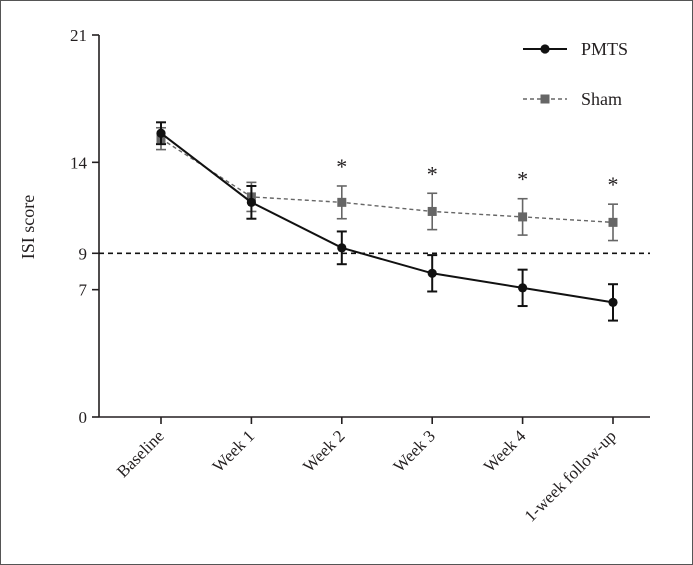  Describe the element at coordinates (83, 417) in the screenshot. I see `y-tick-label: 0` at that location.